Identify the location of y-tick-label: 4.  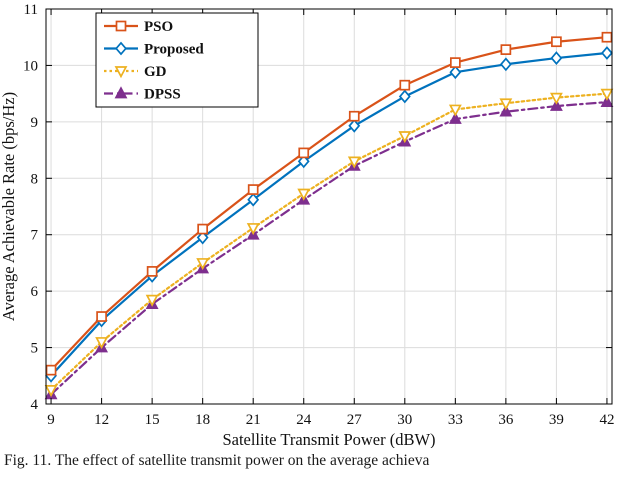
(35, 405).